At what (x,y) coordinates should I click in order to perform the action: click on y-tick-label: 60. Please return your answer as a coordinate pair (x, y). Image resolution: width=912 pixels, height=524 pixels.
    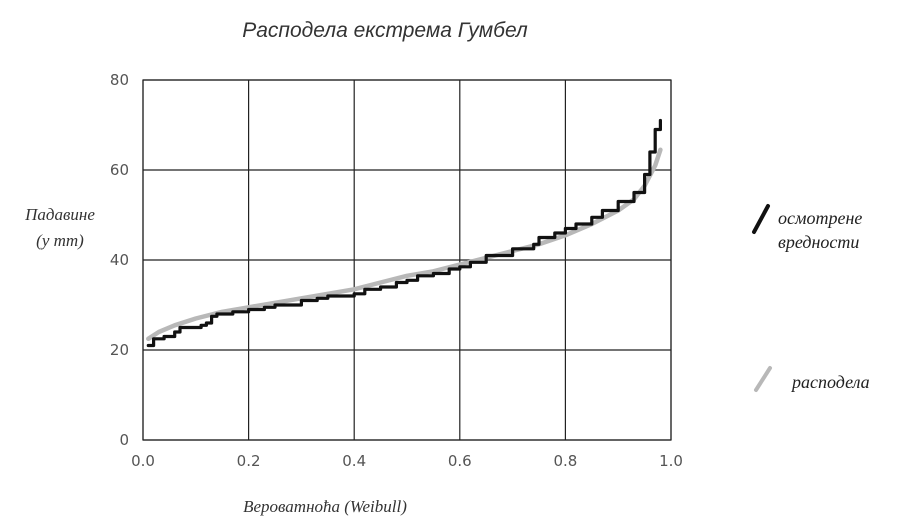
    Looking at the image, I should click on (119, 170).